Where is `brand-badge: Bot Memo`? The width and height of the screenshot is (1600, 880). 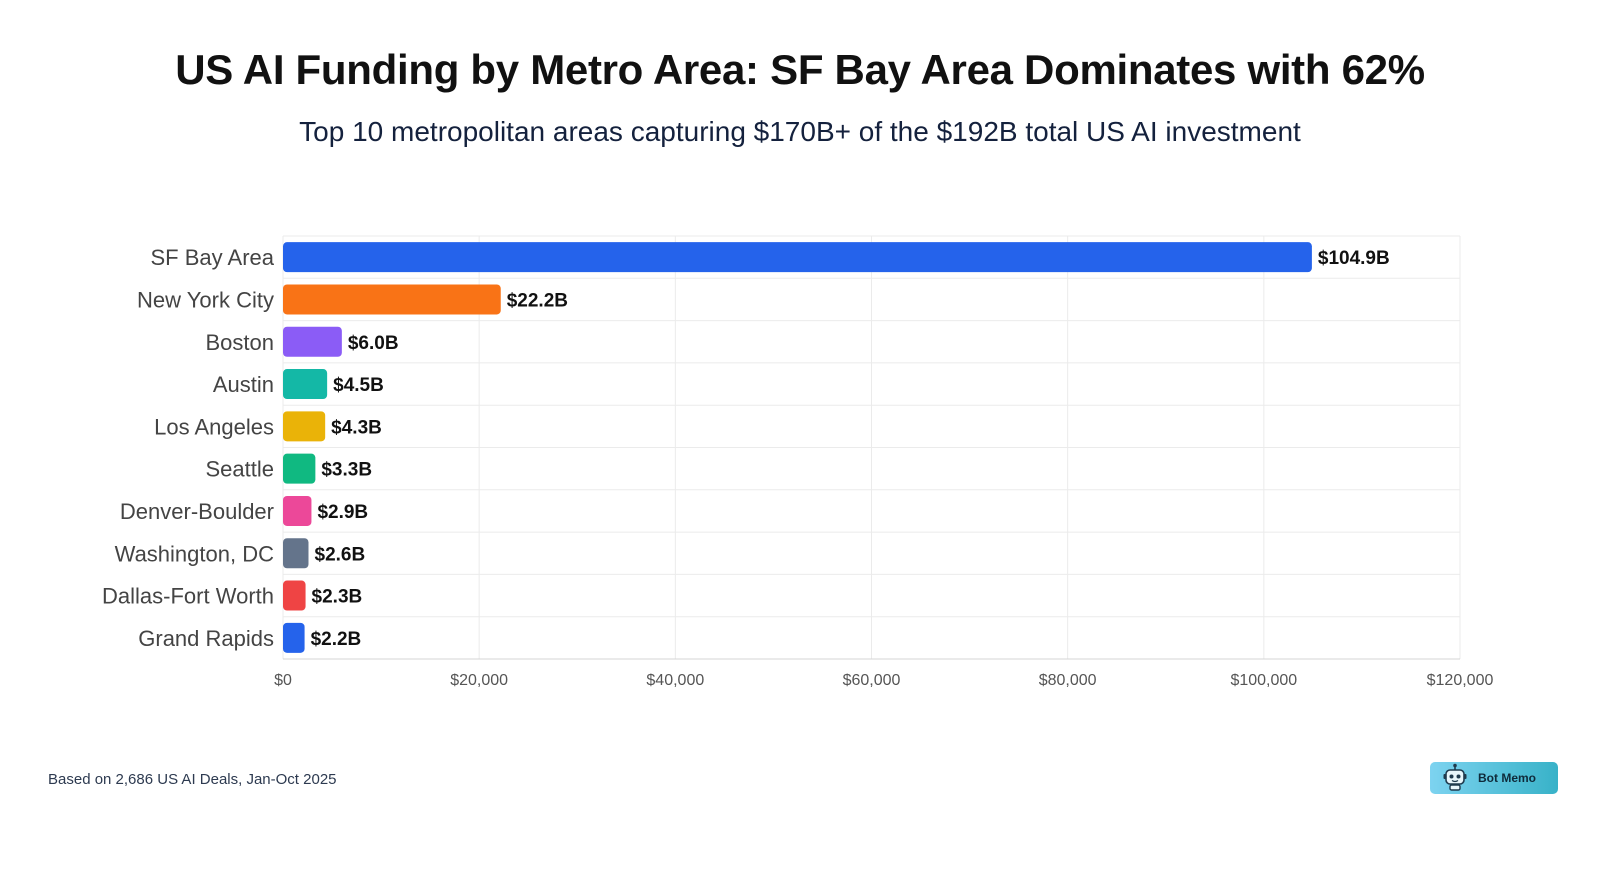
brand-badge: Bot Memo is located at coordinates (1494, 778).